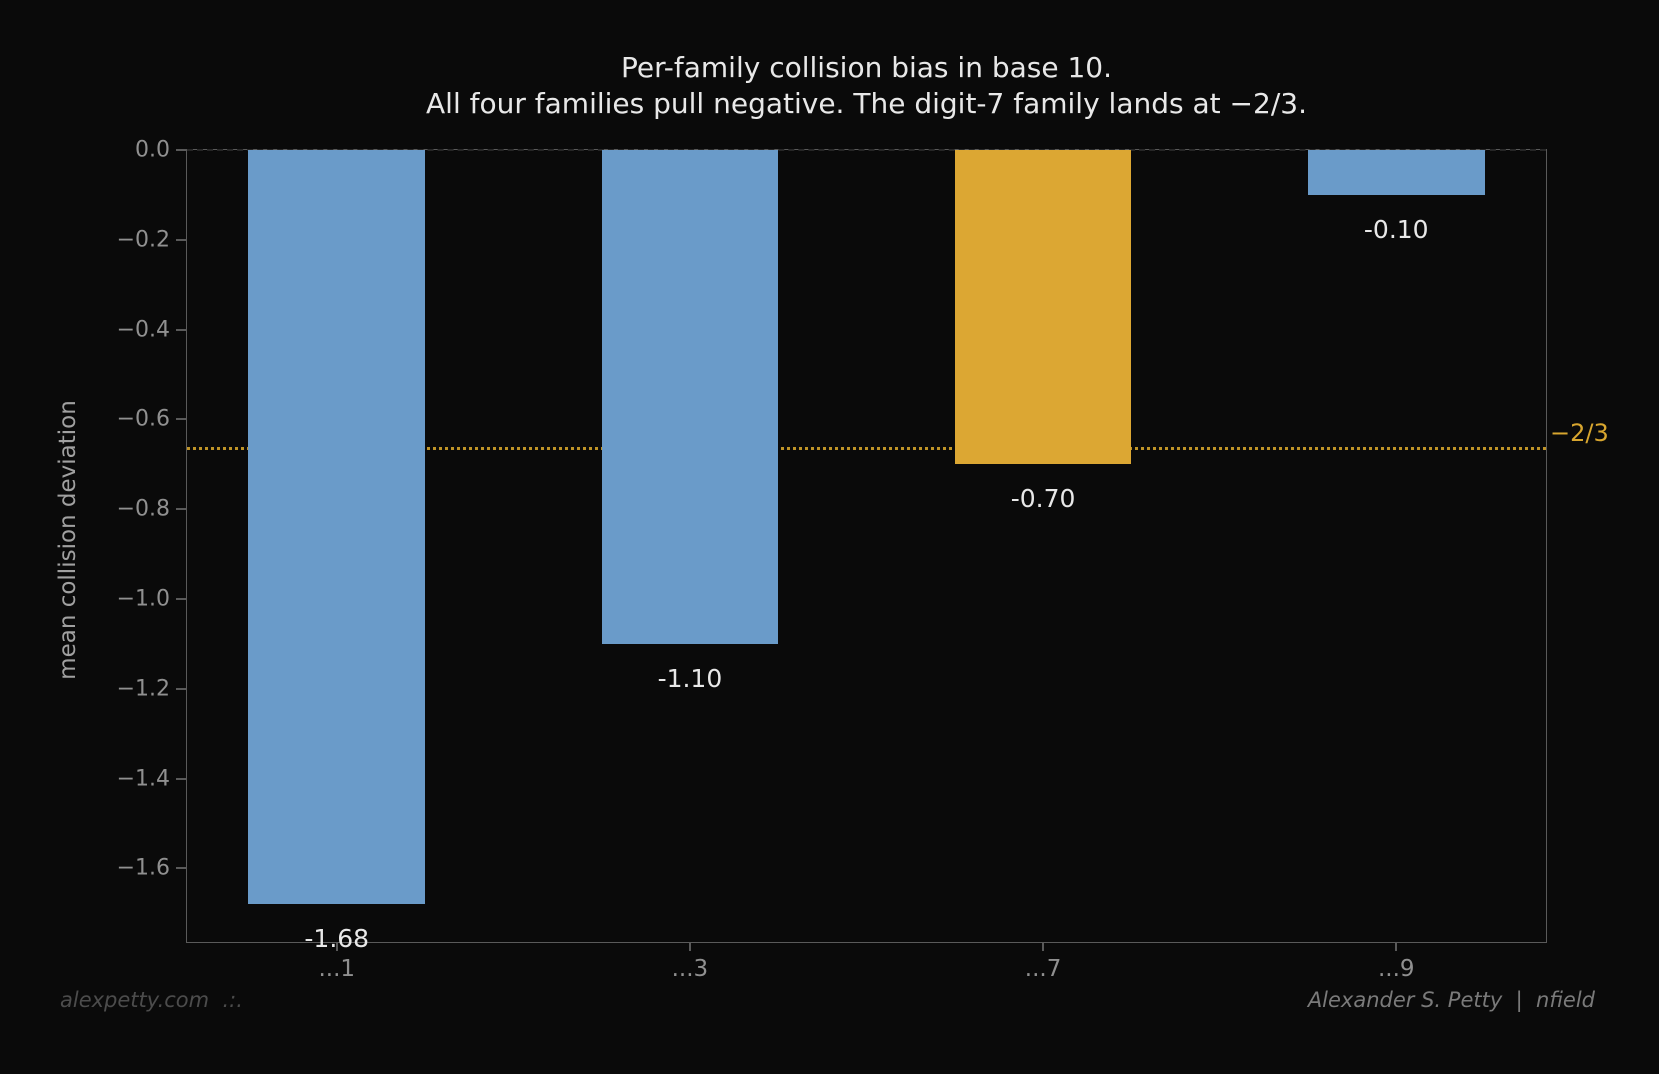 This screenshot has height=1074, width=1659. What do you see at coordinates (1451, 1000) in the screenshot?
I see `credit: Alexander S. Petty | nfield` at bounding box center [1451, 1000].